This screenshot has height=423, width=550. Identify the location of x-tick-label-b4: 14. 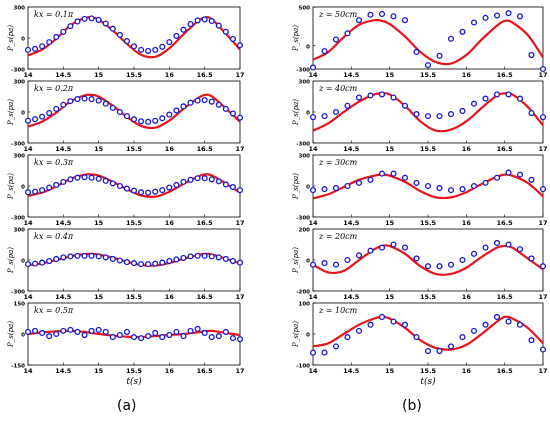
(313, 297).